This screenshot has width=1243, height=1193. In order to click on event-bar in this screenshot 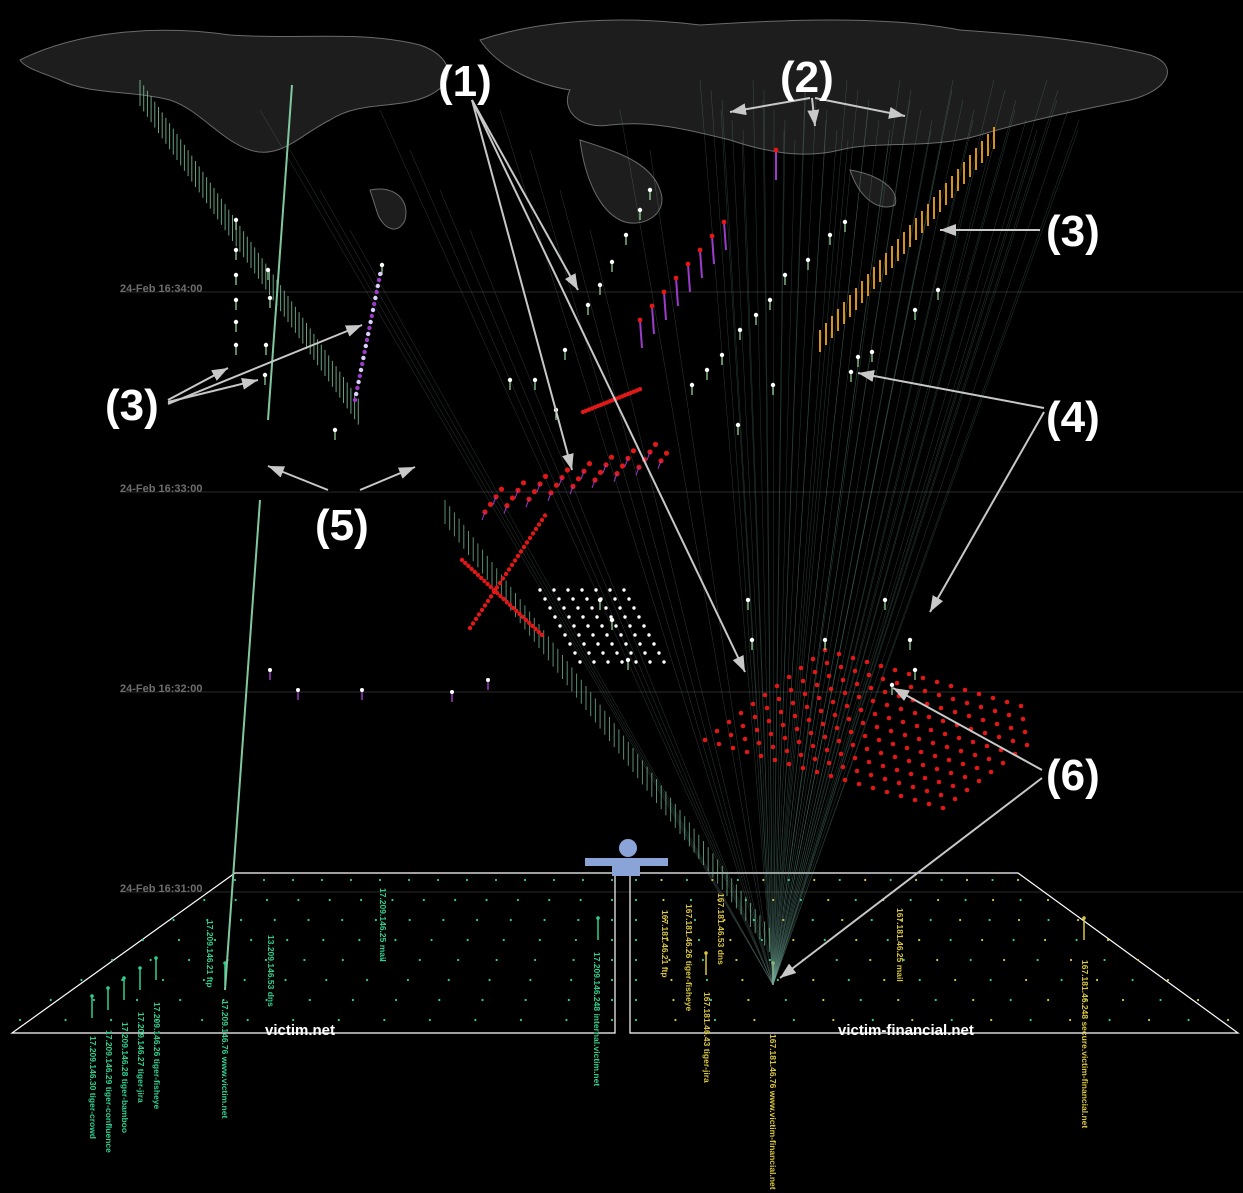, I will do `click(713, 250)`.